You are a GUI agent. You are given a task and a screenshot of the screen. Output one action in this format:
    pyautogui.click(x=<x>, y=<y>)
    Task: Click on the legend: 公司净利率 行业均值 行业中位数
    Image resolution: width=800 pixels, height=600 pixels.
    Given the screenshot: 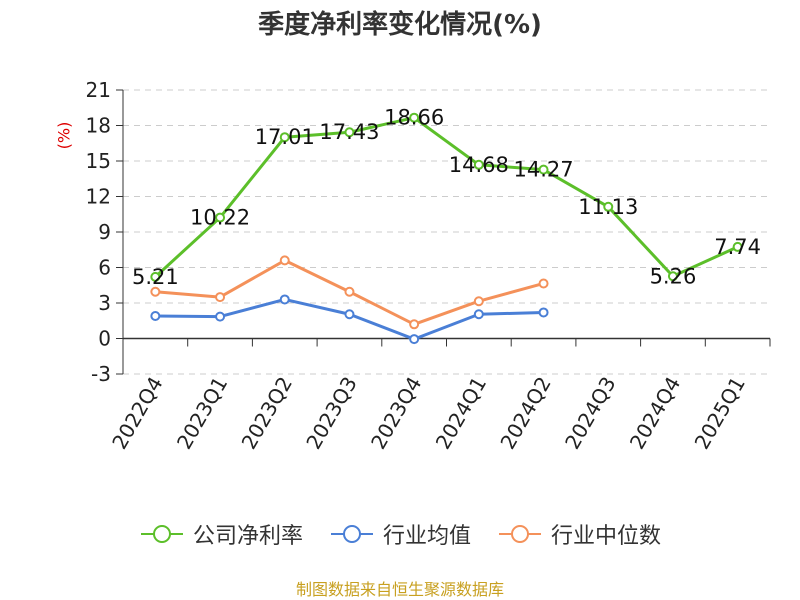 What is the action you would take?
    pyautogui.click(x=400, y=534)
    